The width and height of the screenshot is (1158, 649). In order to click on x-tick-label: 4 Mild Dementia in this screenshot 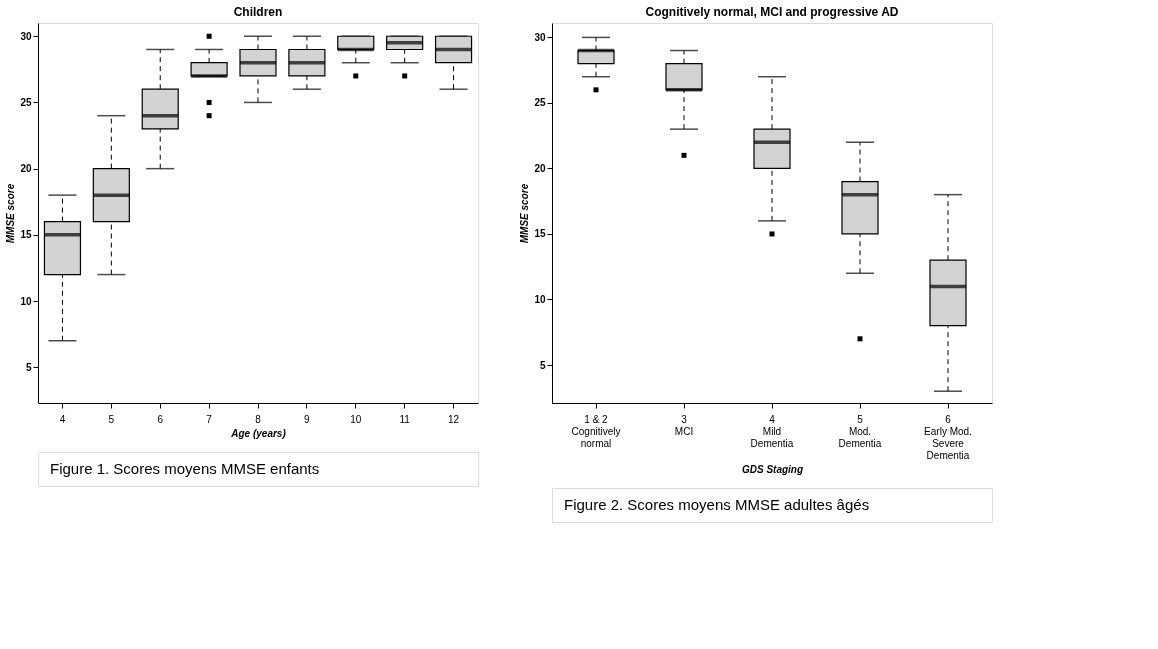, I will do `click(772, 431)`.